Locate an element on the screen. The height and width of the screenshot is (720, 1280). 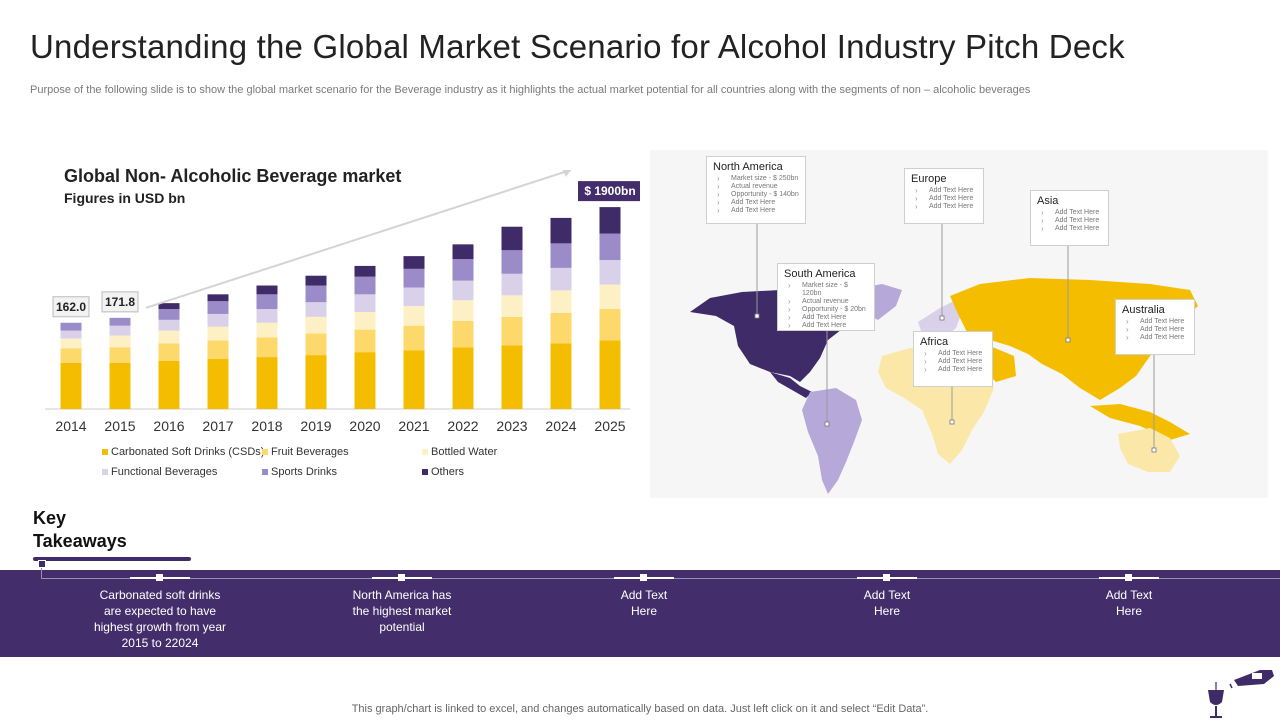
bar-segment-2024-others is located at coordinates (561, 230).